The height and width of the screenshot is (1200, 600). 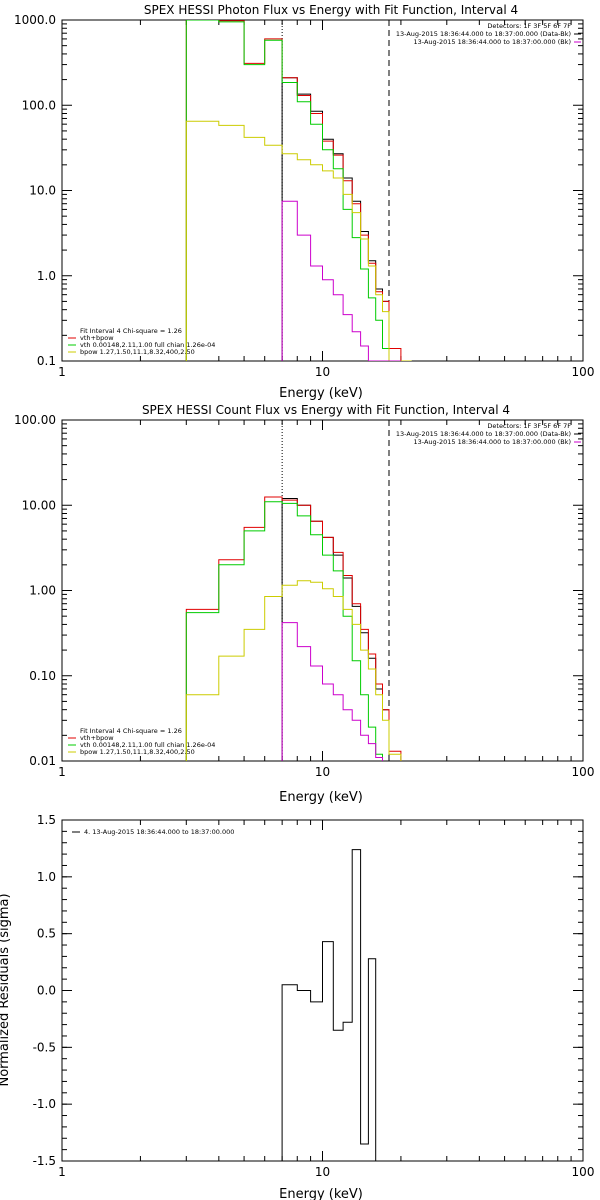 What do you see at coordinates (35, 420) in the screenshot?
I see `y-tick-label: 100.00` at bounding box center [35, 420].